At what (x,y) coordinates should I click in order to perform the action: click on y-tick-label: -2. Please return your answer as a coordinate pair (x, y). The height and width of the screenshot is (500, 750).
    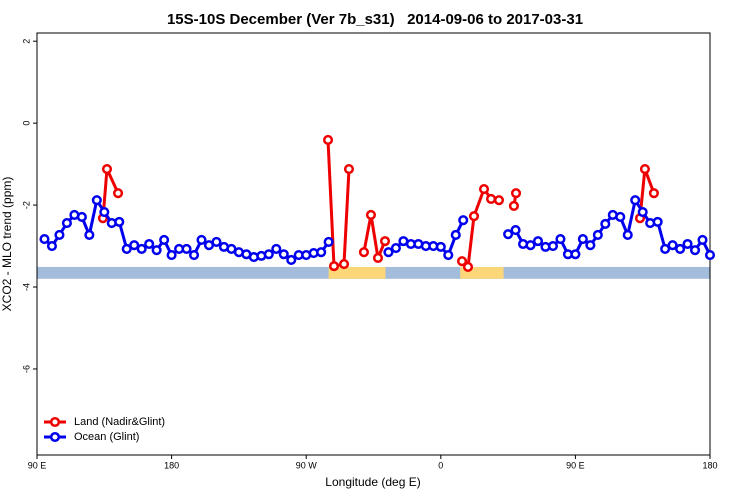
    Looking at the image, I should click on (26, 205).